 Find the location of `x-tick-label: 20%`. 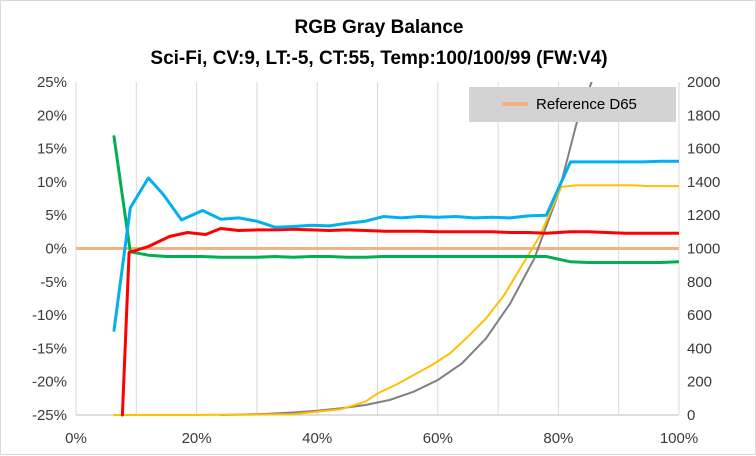

x-tick-label: 20% is located at coordinates (197, 438).